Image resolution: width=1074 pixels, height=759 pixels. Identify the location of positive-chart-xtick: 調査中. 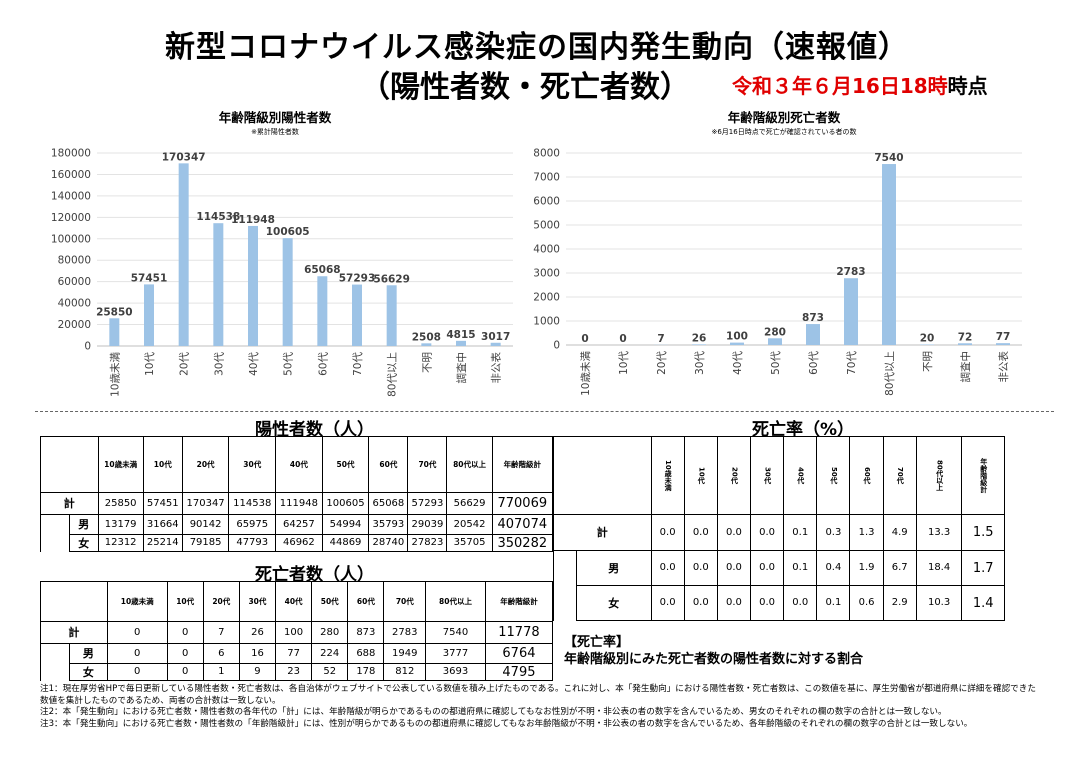
(461, 368).